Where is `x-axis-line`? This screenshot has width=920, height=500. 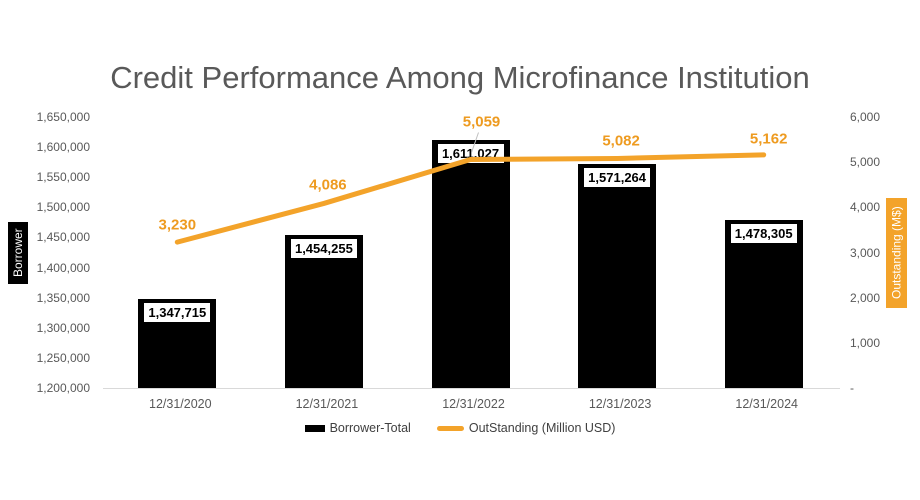 x-axis-line is located at coordinates (471, 388).